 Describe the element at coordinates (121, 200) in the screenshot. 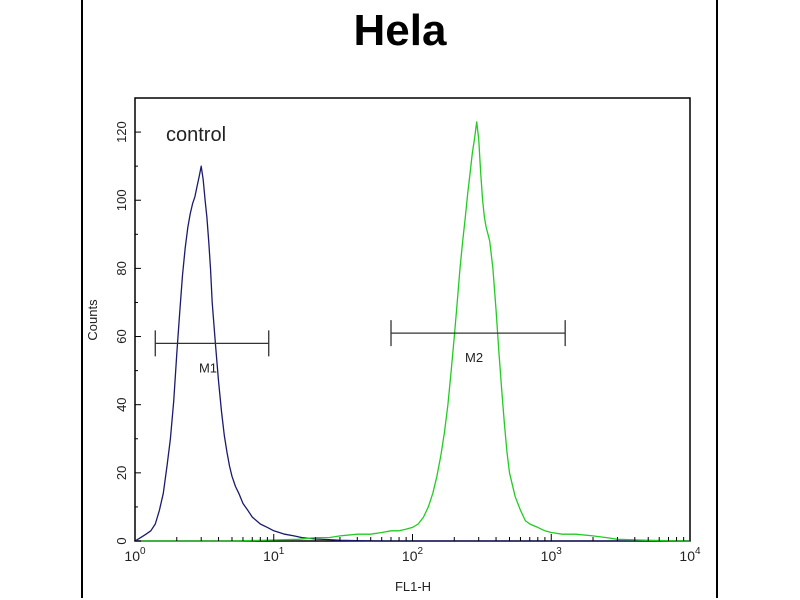

I see `y-tick-label: 100` at that location.